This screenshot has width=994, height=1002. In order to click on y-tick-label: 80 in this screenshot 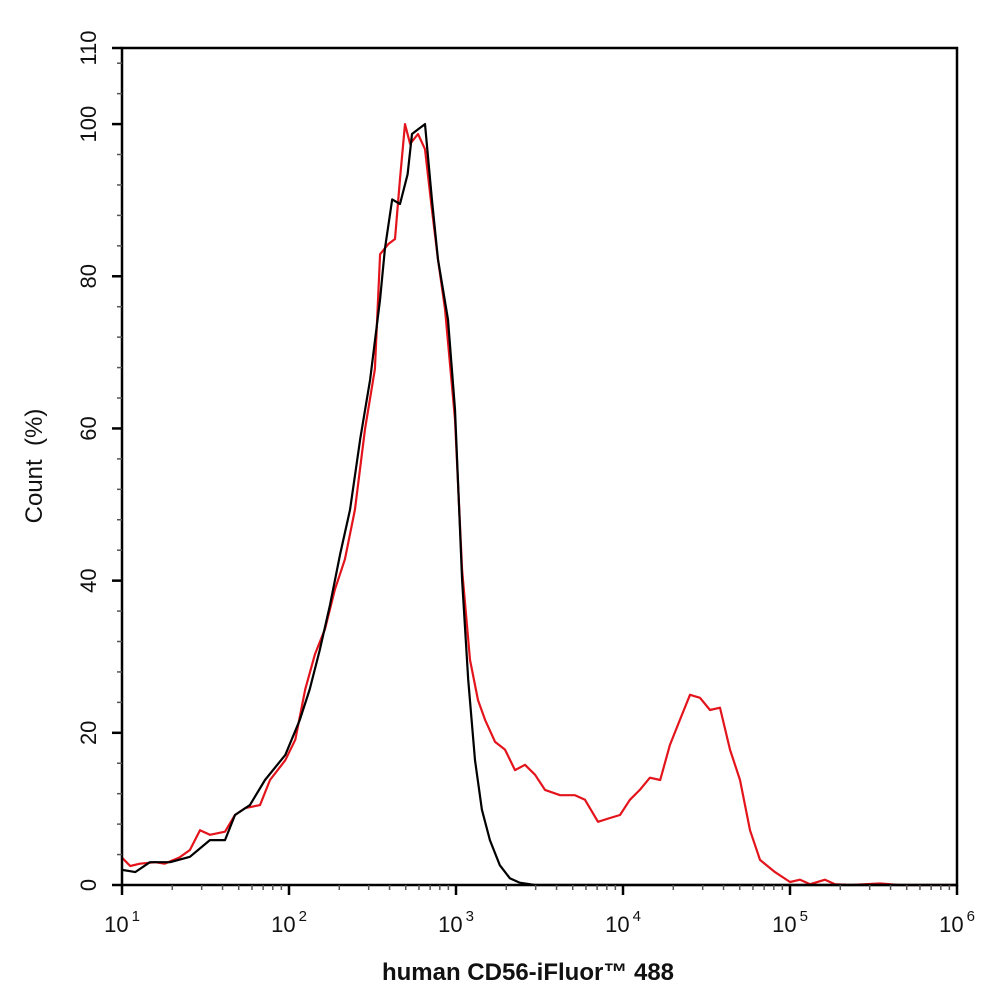, I will do `click(88, 276)`.